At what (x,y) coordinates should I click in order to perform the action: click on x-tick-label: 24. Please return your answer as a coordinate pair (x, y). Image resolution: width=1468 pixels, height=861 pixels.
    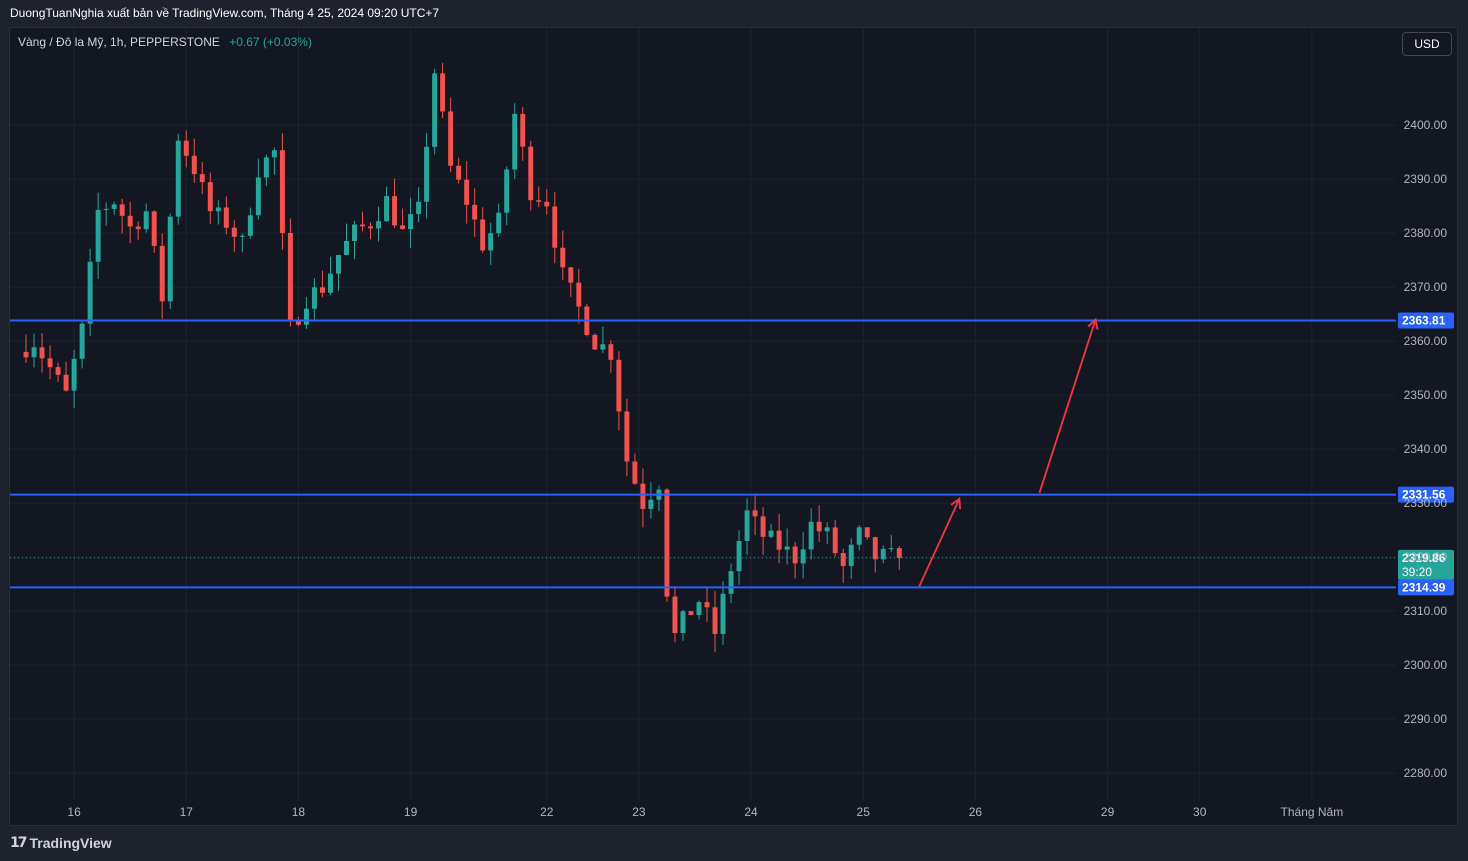
    Looking at the image, I should click on (751, 812).